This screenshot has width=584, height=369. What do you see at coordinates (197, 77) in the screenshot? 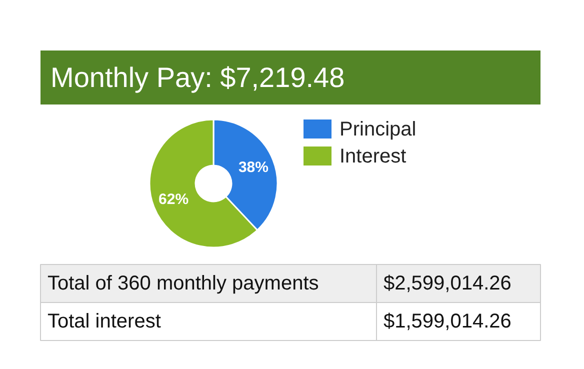
I see `chart-title: Monthly Pay: $7,219.48` at bounding box center [197, 77].